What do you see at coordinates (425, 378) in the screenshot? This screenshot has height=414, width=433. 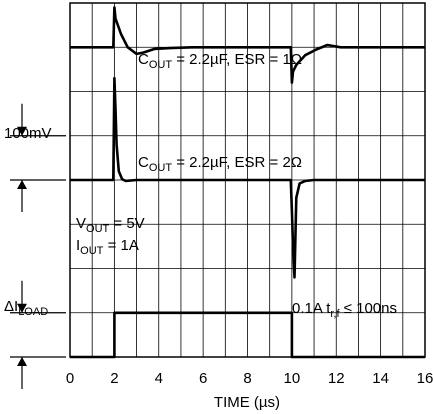 I see `x-tick-label: 16` at bounding box center [425, 378].